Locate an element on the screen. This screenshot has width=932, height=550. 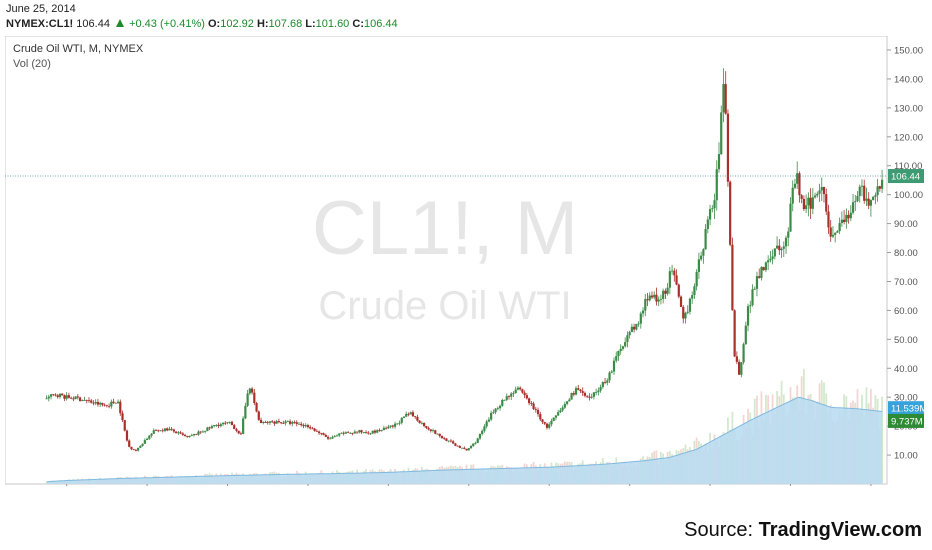
volume-ma-tag-bg is located at coordinates (906, 408).